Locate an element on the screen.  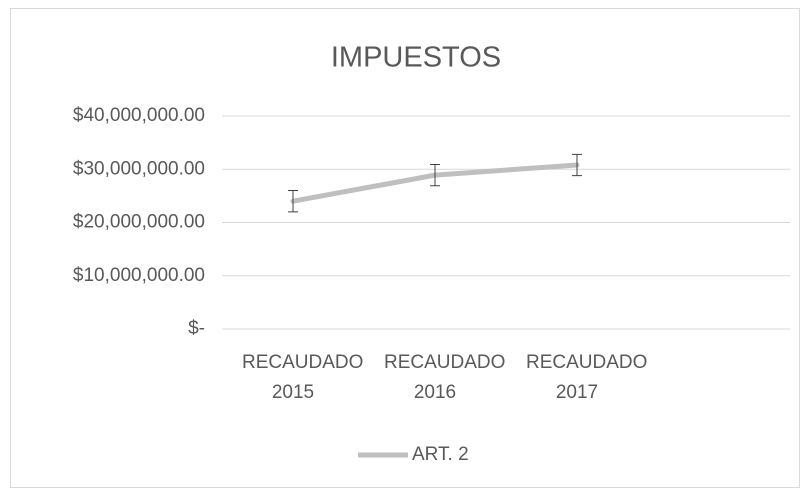
y-tick-label: $30,000,000.00 is located at coordinates (139, 168).